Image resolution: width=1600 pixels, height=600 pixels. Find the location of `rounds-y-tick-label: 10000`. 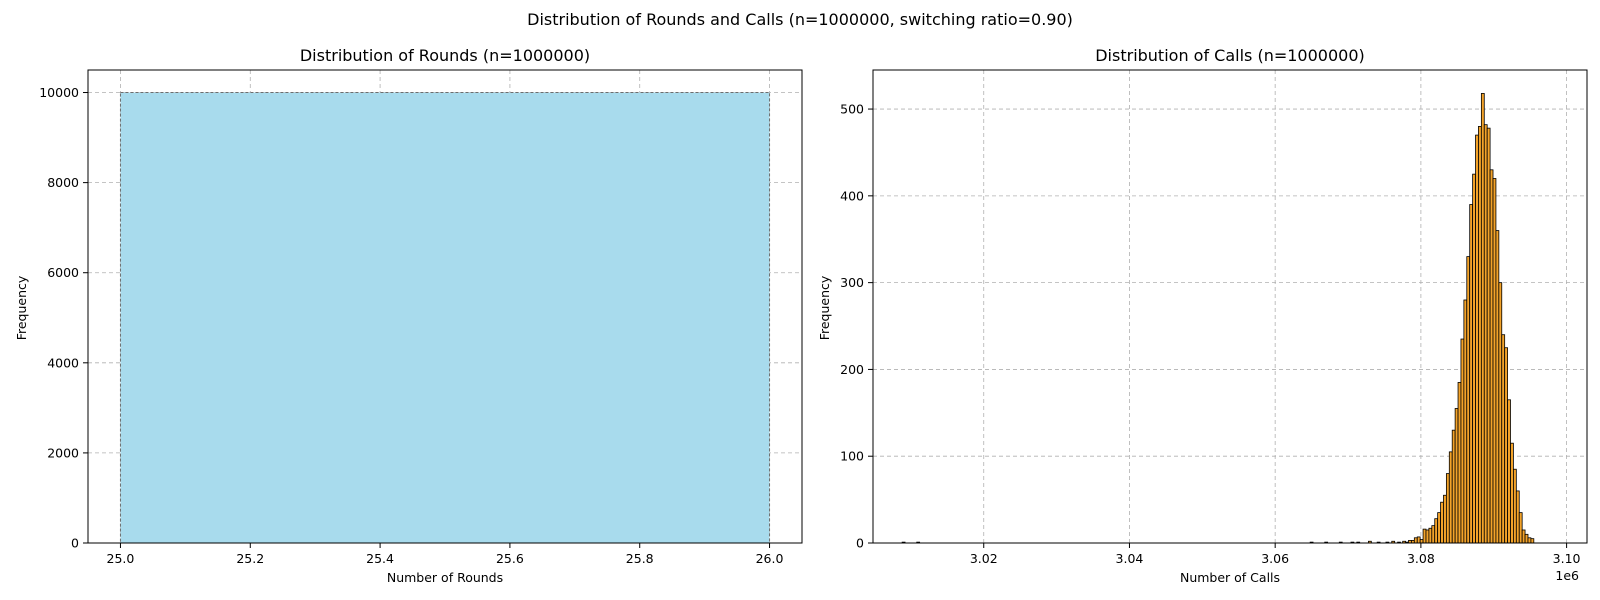

rounds-y-tick-label: 10000 is located at coordinates (59, 92).